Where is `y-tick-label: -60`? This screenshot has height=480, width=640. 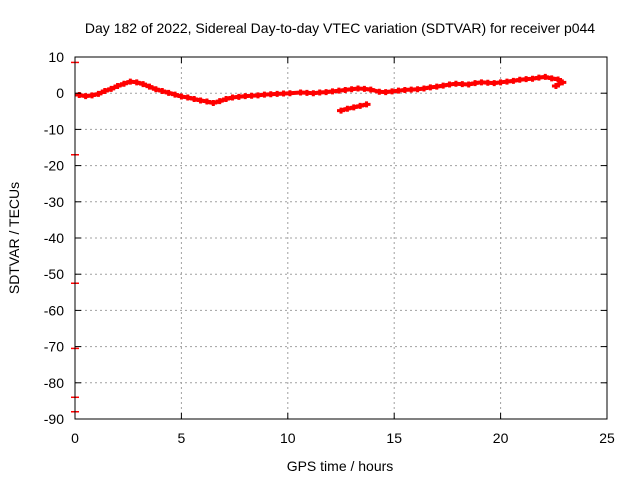 y-tick-label: -60 is located at coordinates (54, 310).